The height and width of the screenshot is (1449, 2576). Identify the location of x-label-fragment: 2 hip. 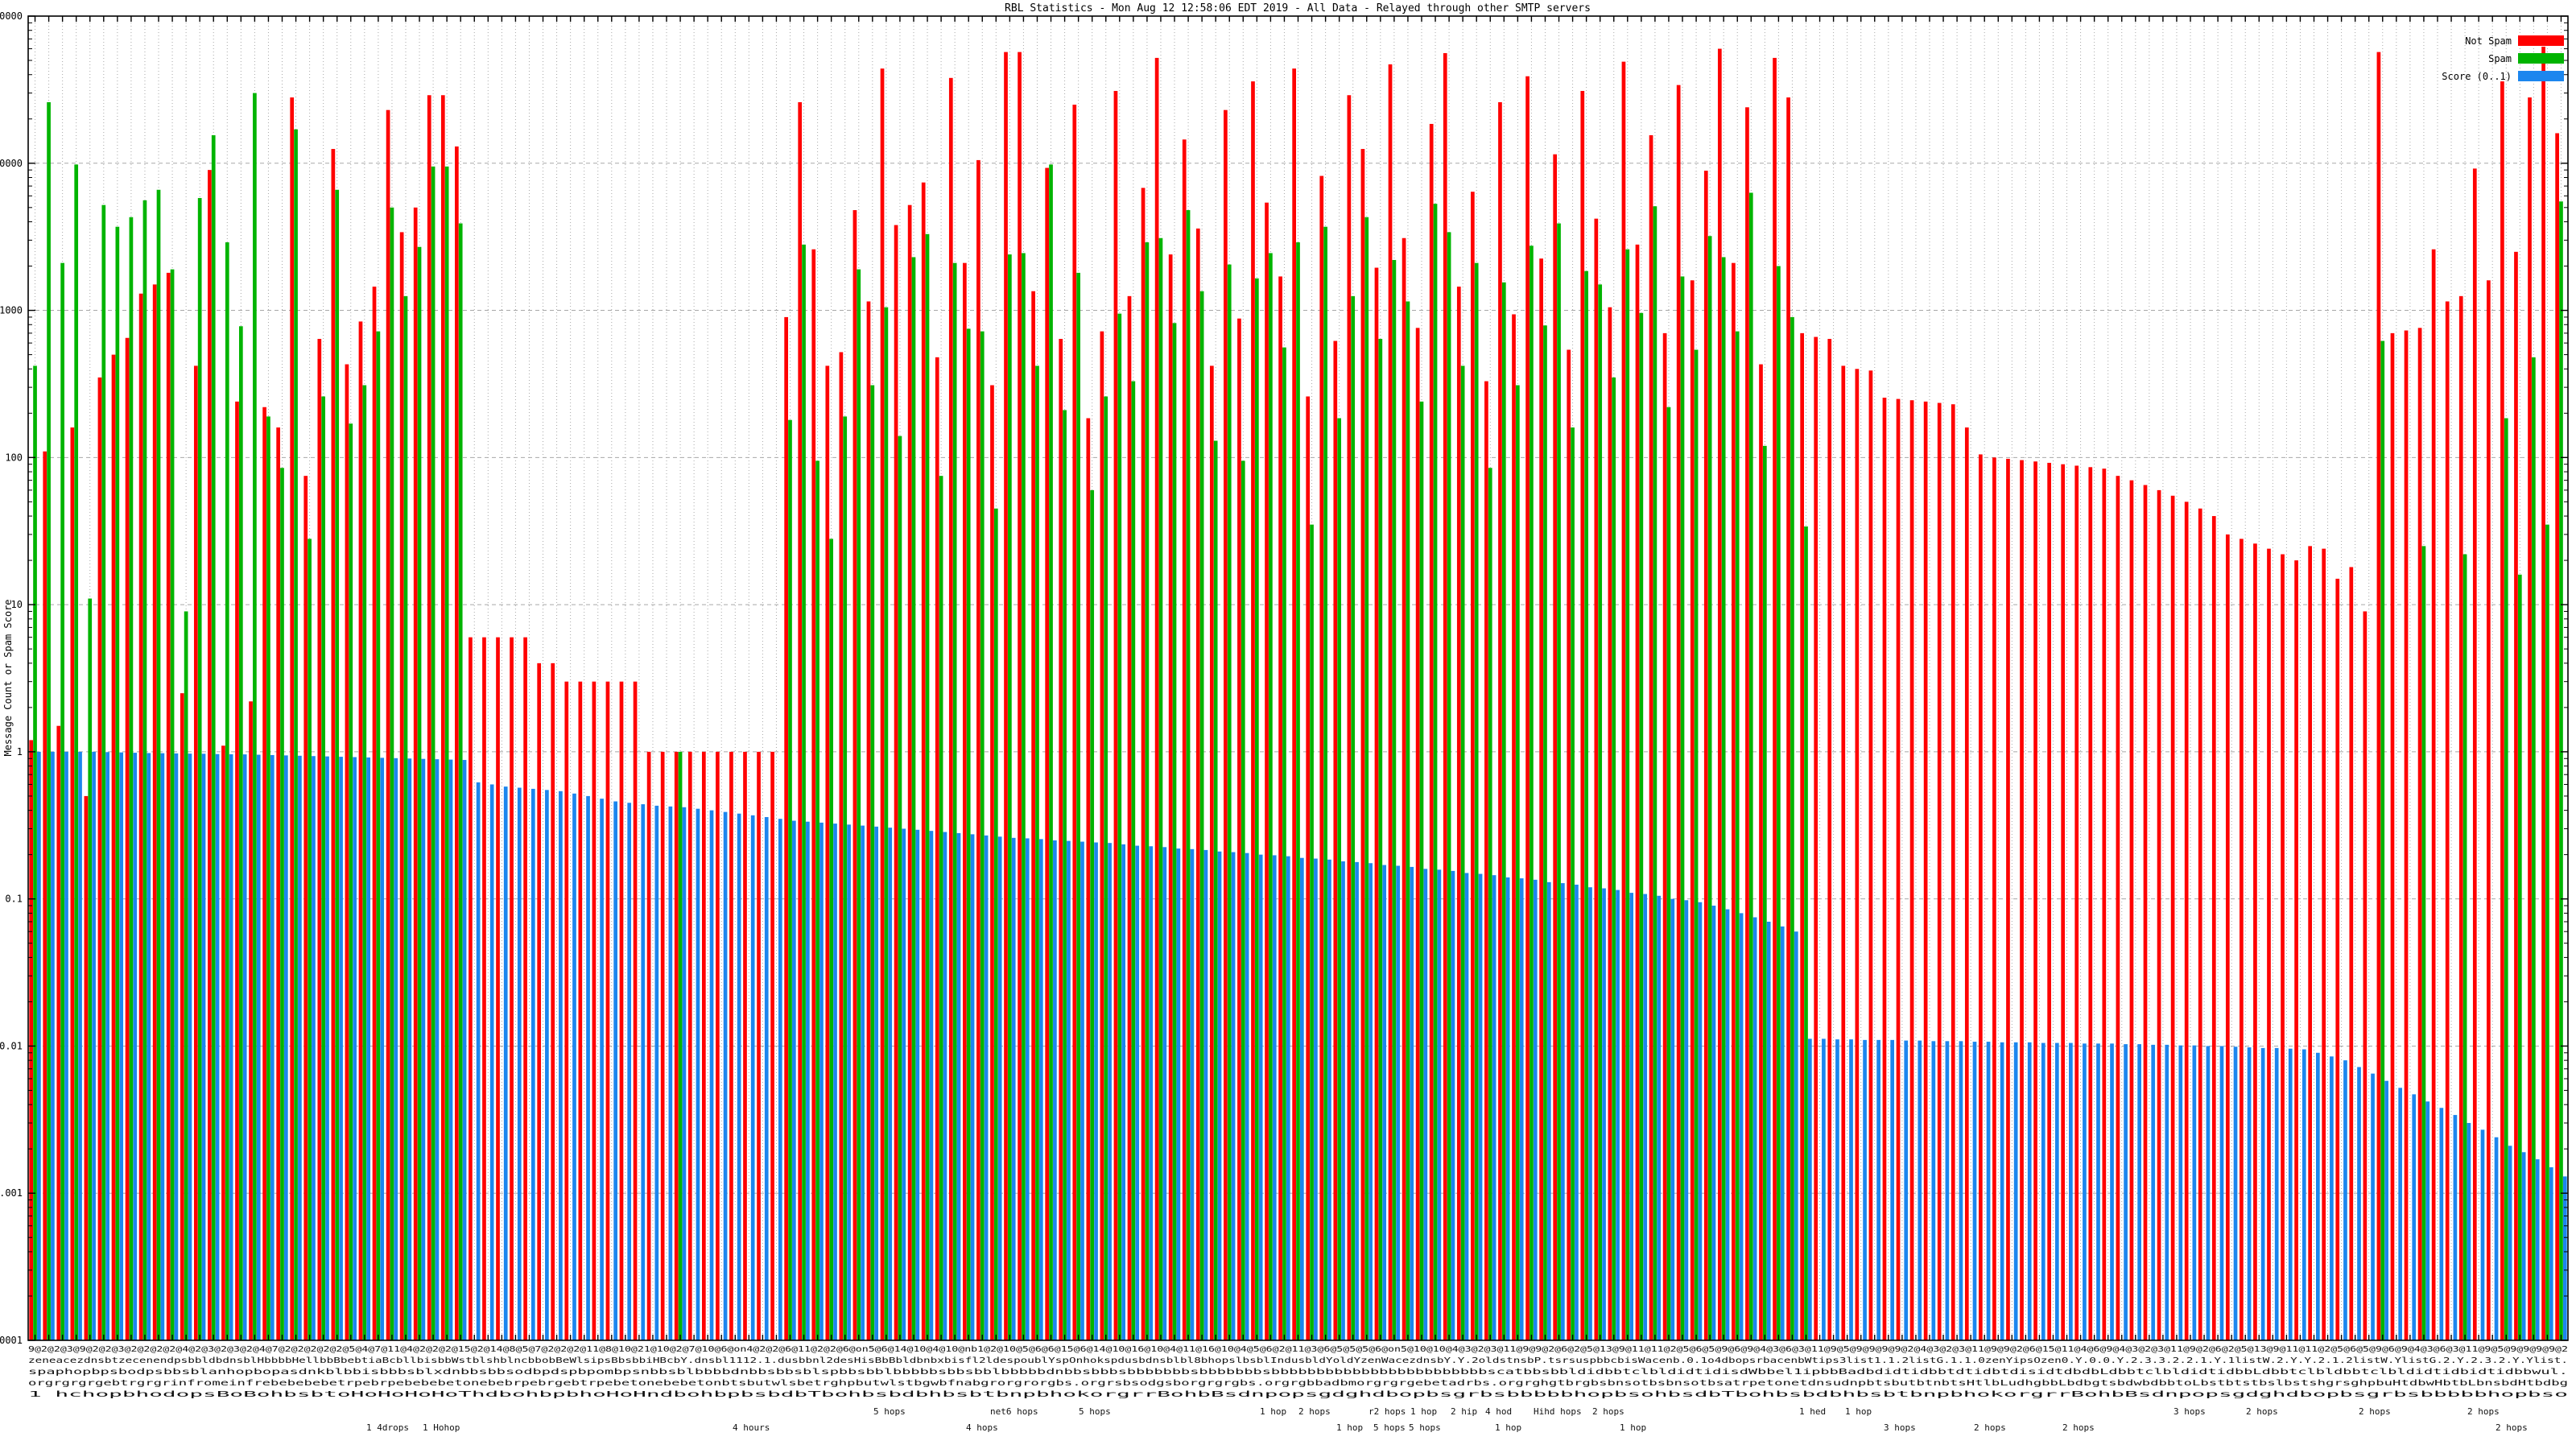
(1464, 1411).